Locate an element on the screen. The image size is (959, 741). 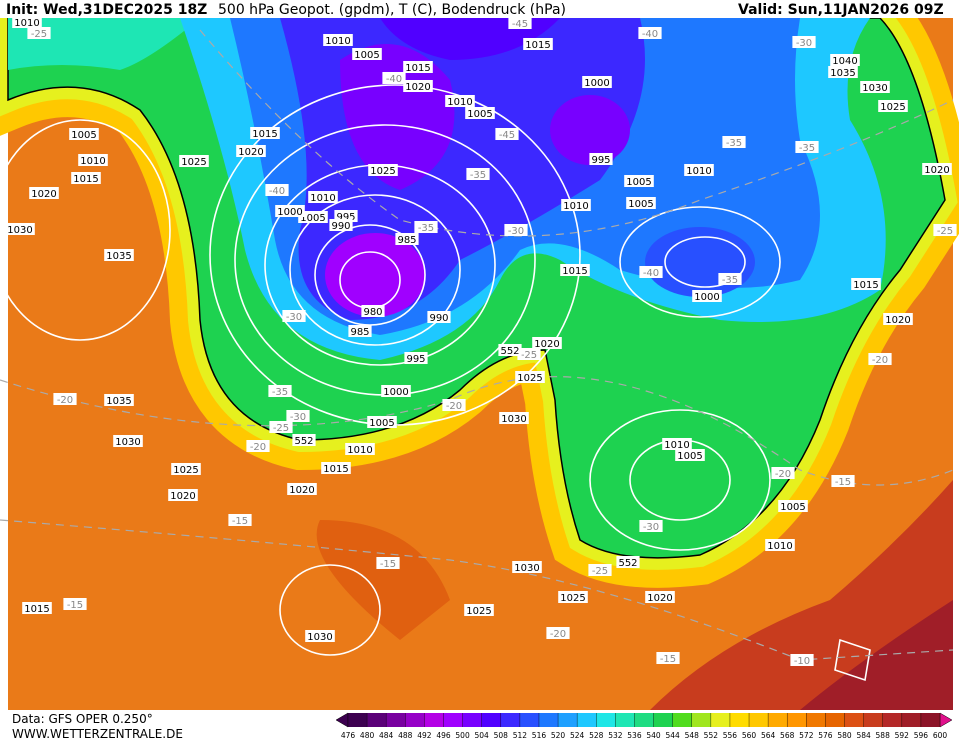
pressure-label: 990 is located at coordinates (438, 318).